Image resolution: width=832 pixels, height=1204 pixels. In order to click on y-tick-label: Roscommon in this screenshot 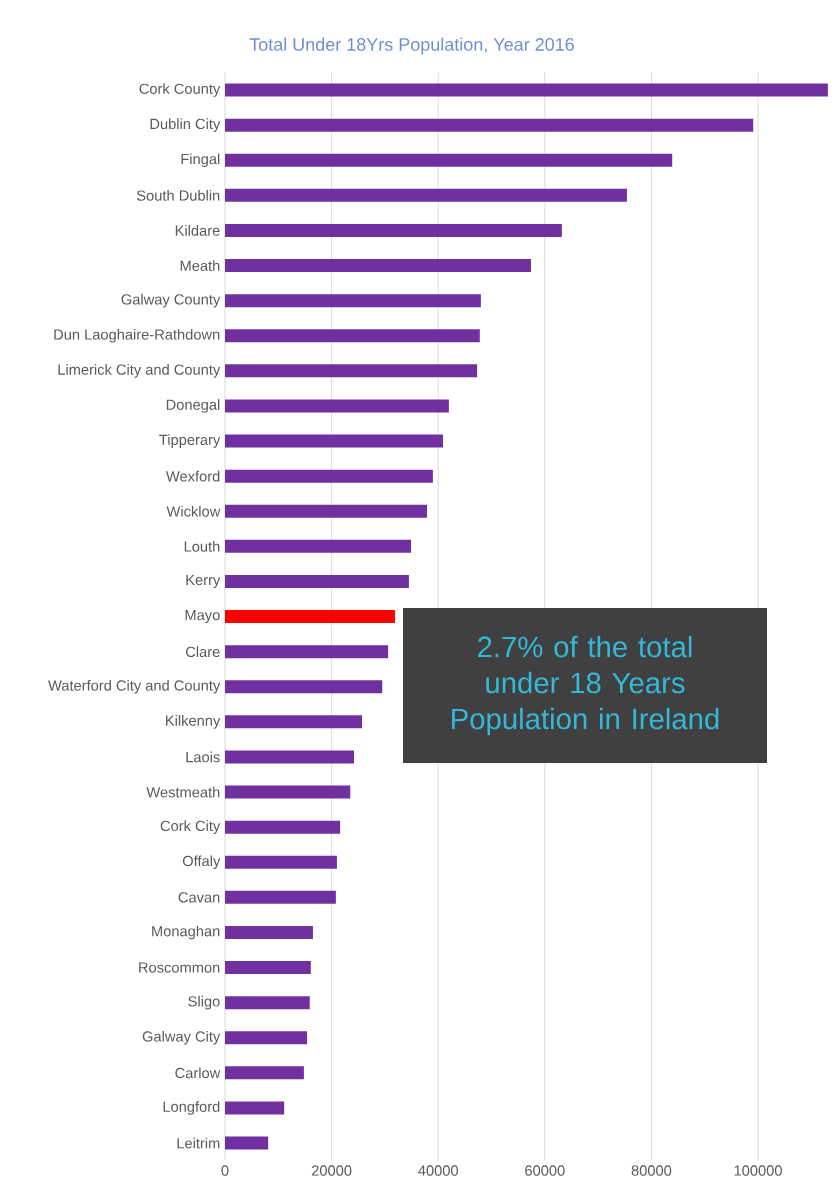, I will do `click(179, 967)`.